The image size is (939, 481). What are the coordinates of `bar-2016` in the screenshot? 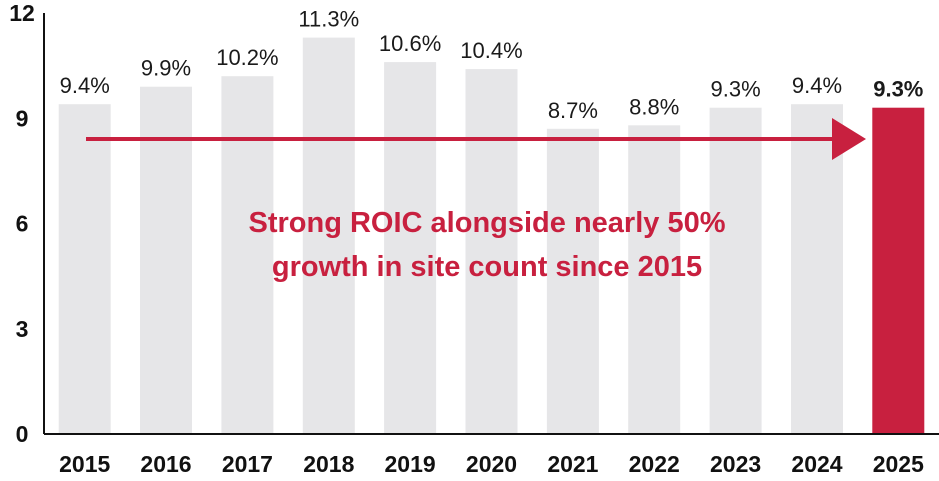 It's located at (166, 260).